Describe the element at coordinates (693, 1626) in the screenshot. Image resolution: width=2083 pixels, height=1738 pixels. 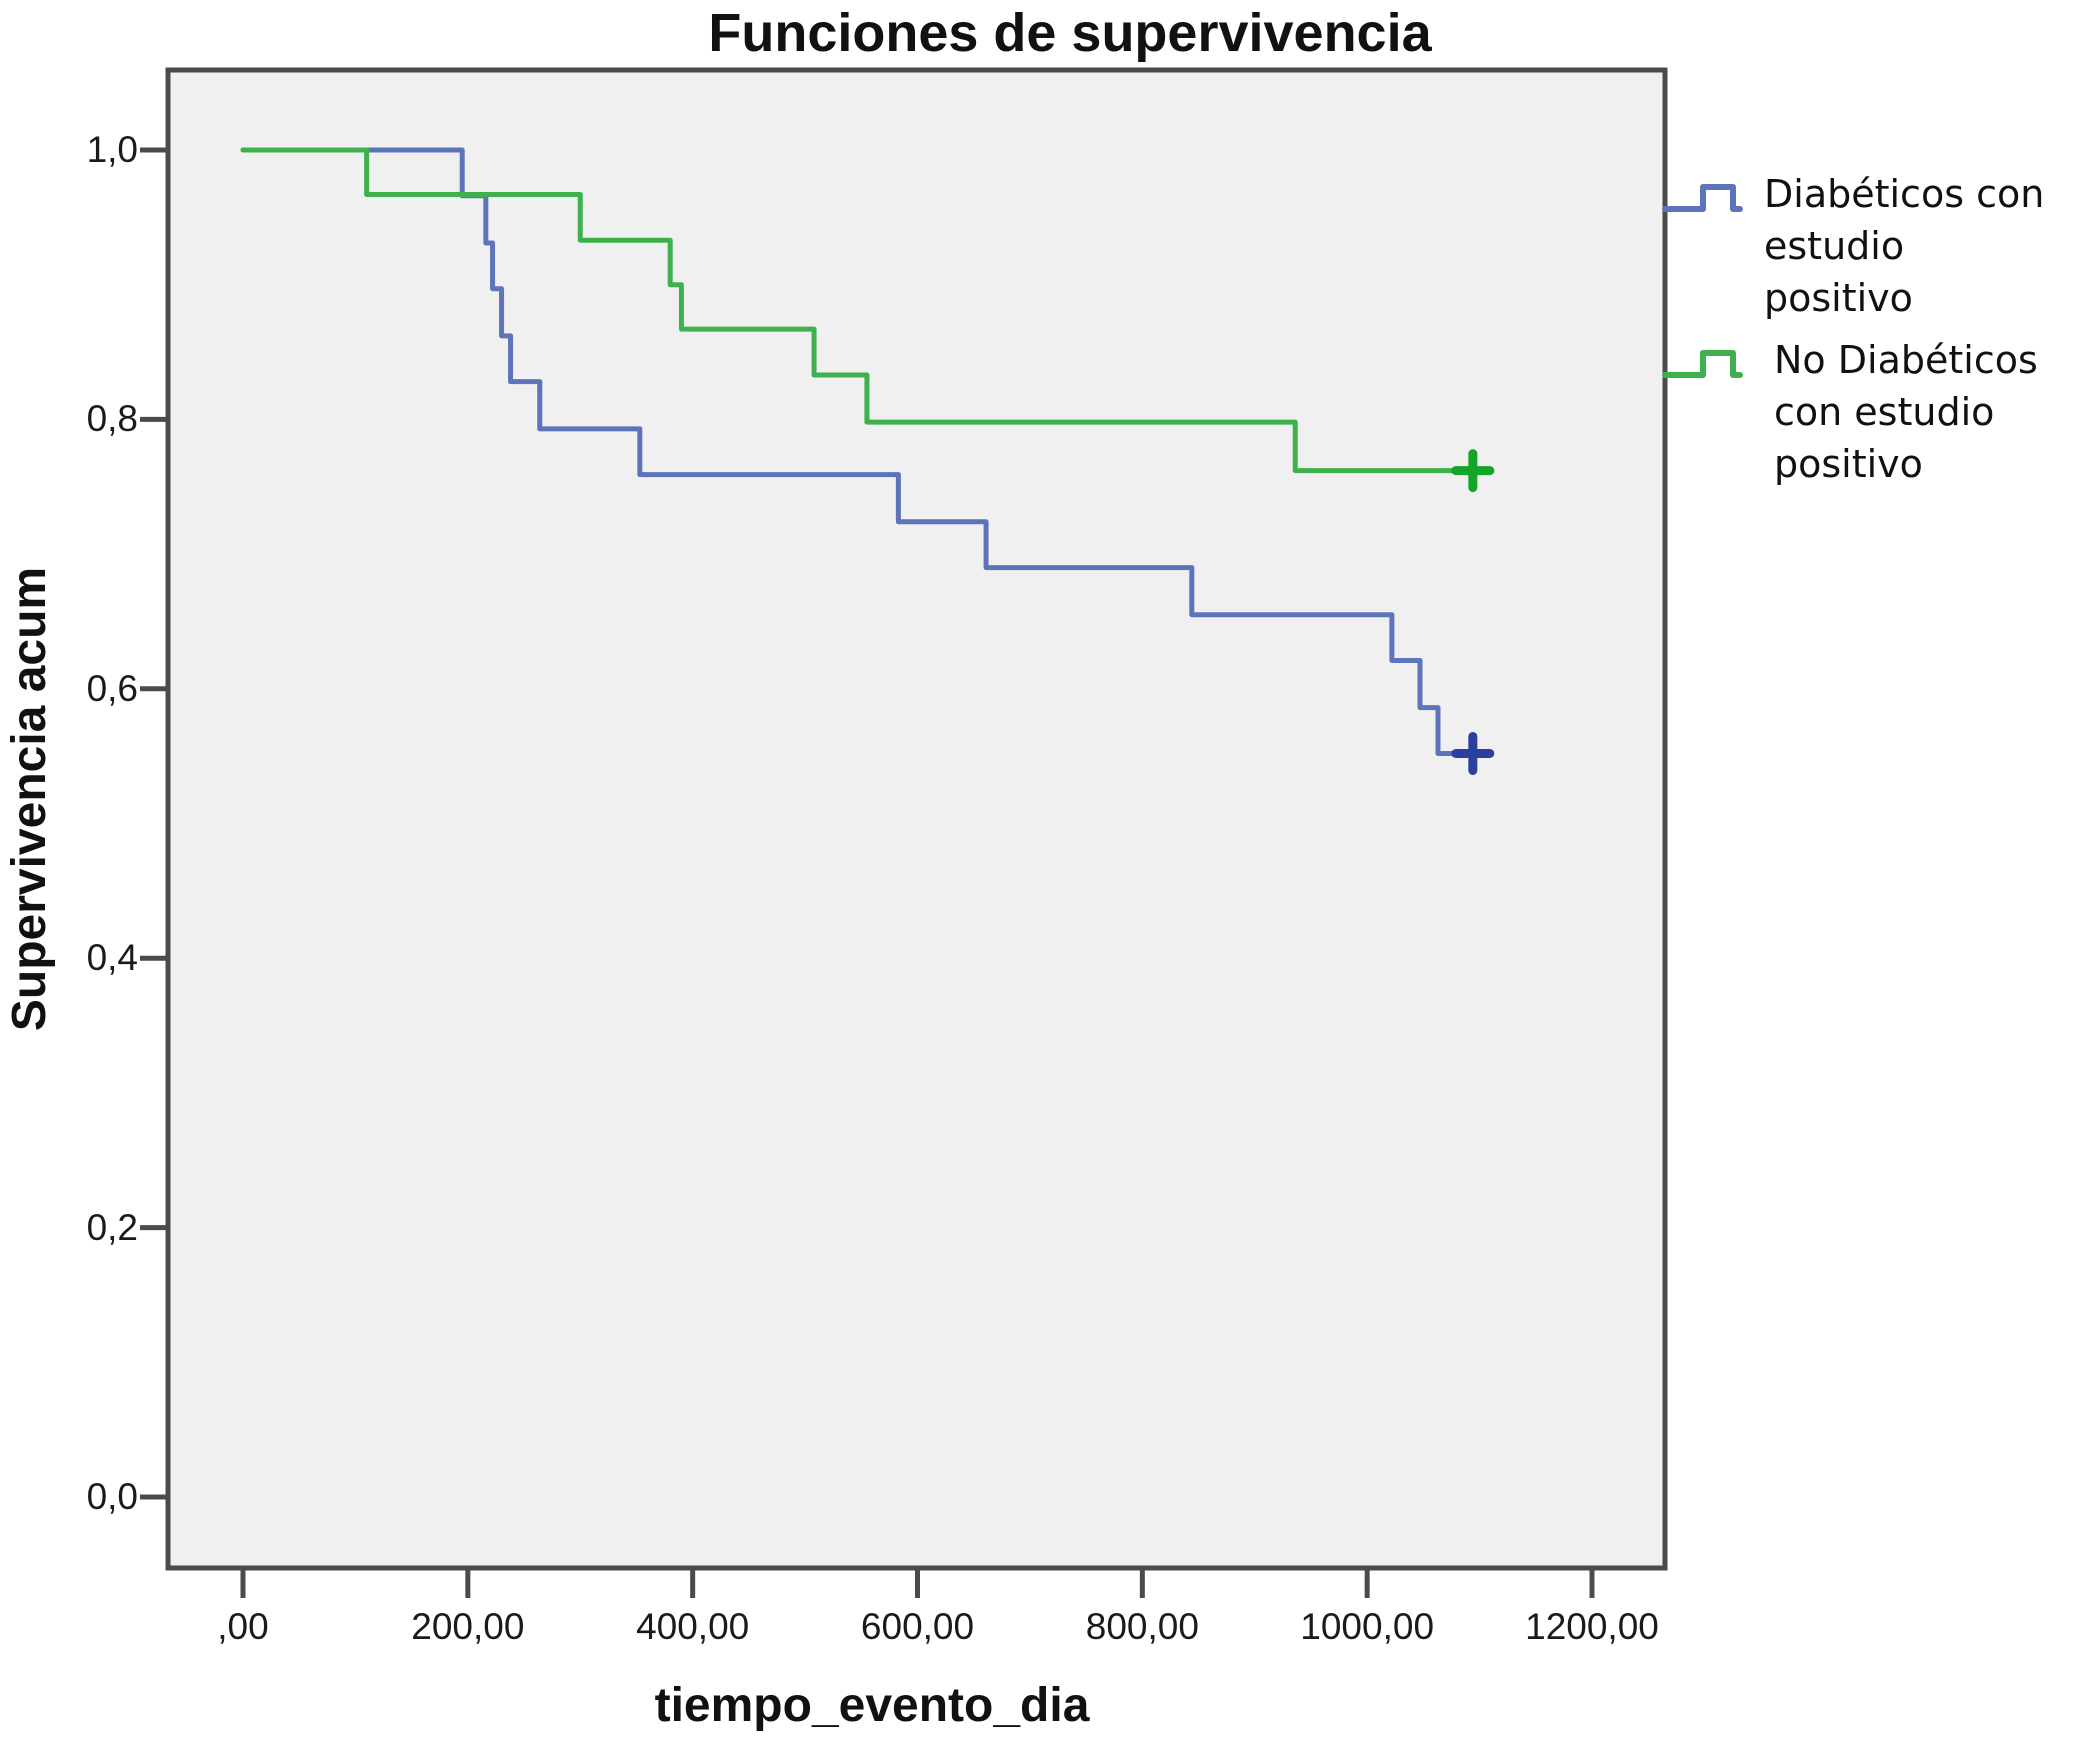
I see `x-tick-label: 400,00` at that location.